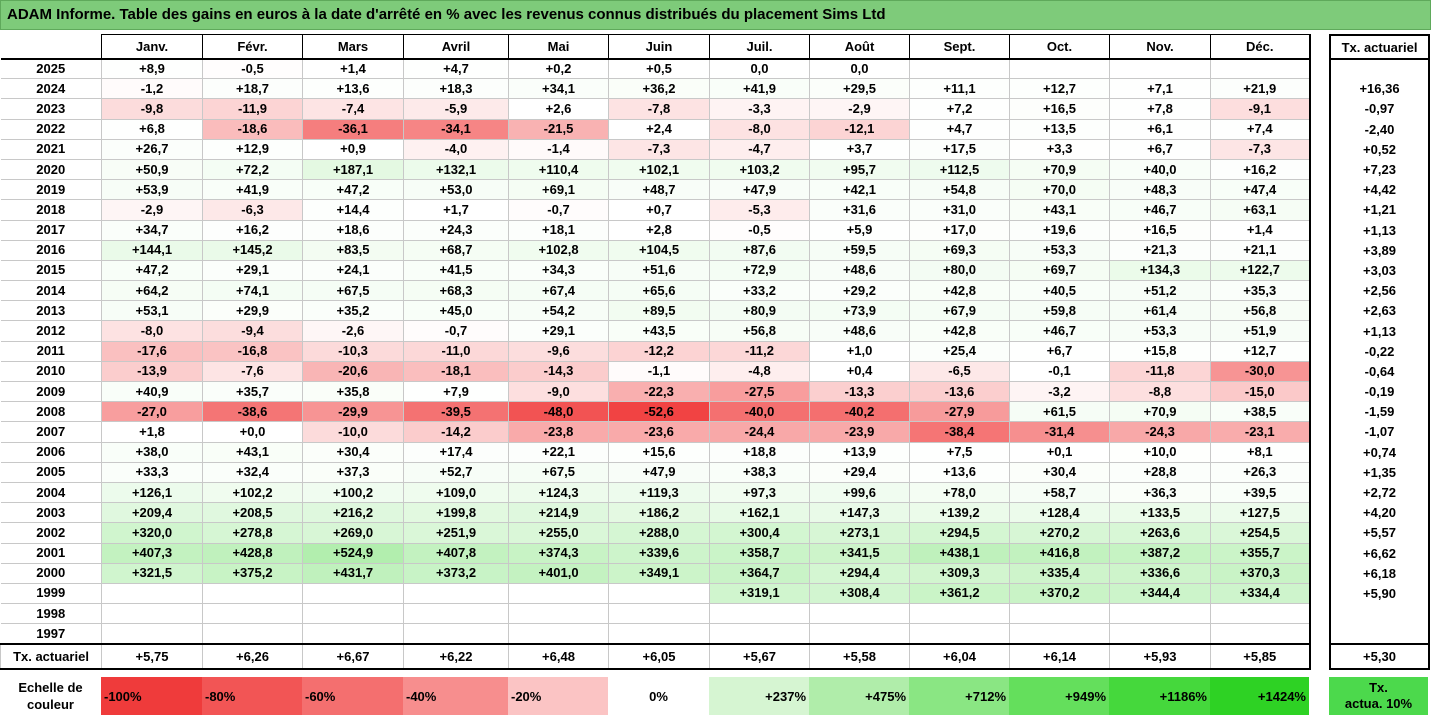 The height and width of the screenshot is (718, 1431). I want to click on month-header-1: Janv., so click(152, 47).